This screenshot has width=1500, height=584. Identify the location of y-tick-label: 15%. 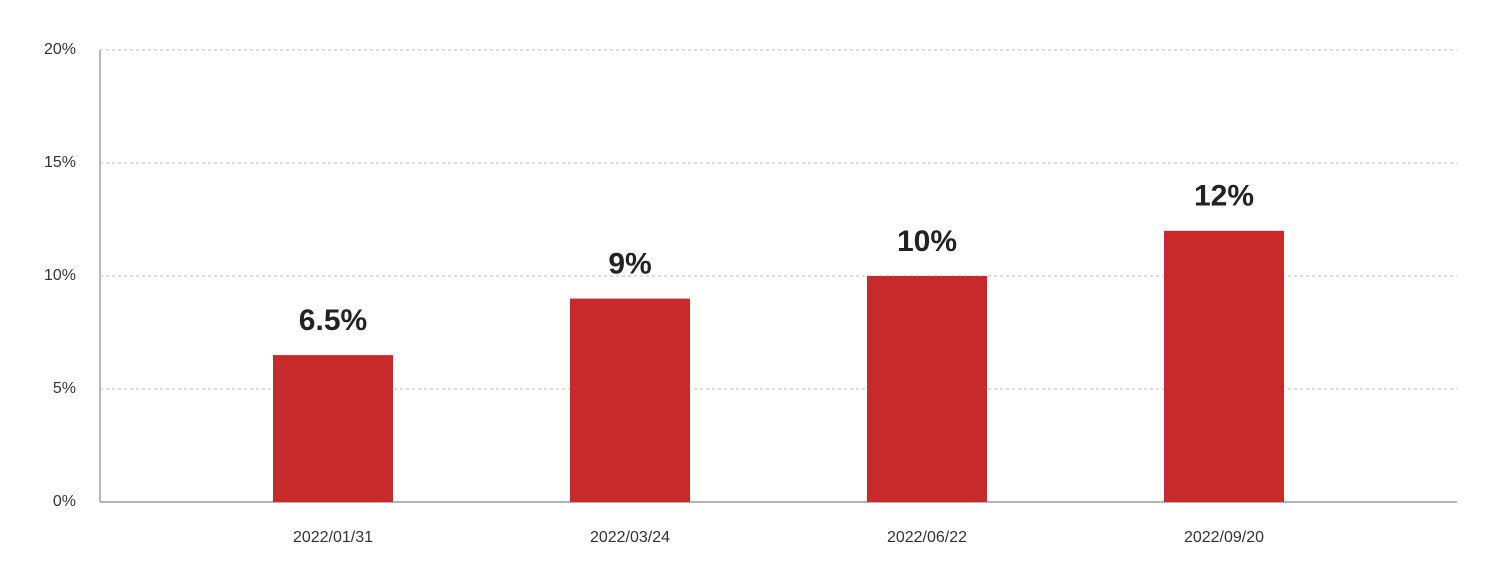
(60, 162).